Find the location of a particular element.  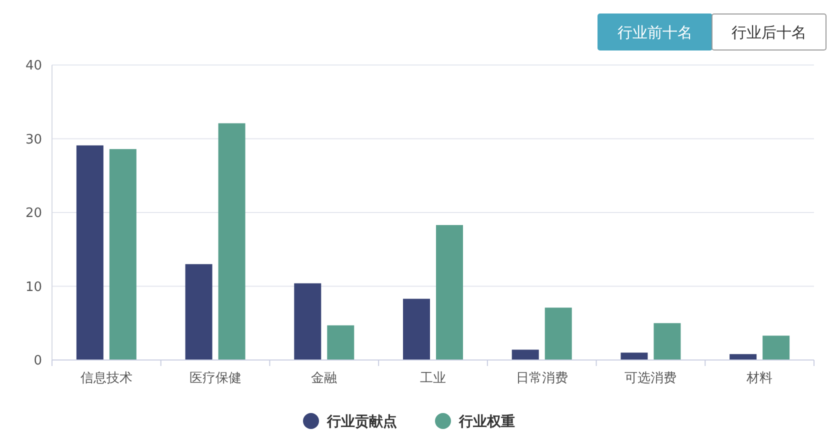

x-tick-label: 可选消费 is located at coordinates (650, 378).